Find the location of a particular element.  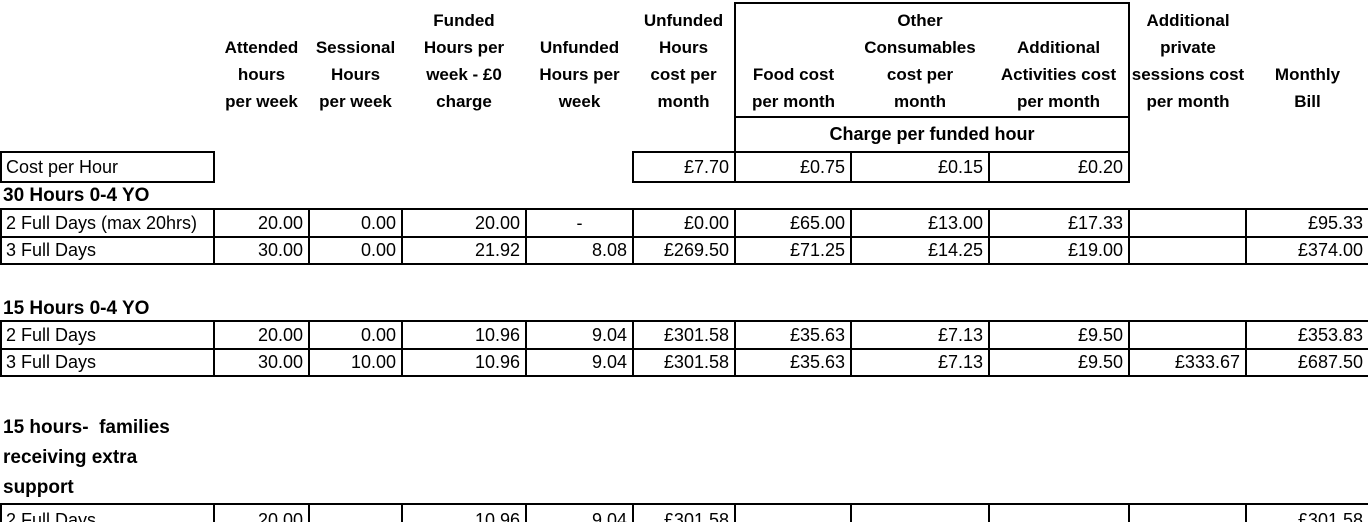

cell-funded-hours: 21.92 is located at coordinates (464, 250).